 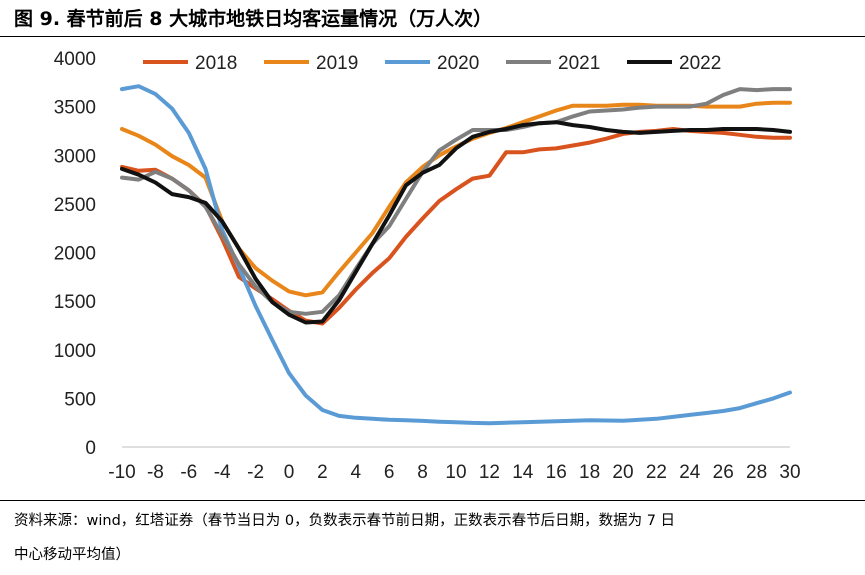 What do you see at coordinates (432, 500) in the screenshot?
I see `bottom-rule` at bounding box center [432, 500].